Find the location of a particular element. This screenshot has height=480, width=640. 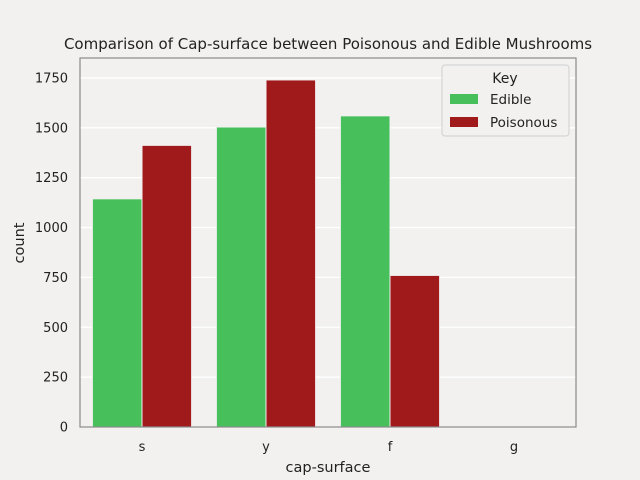

y-tick-label: 1000 is located at coordinates (51, 228).